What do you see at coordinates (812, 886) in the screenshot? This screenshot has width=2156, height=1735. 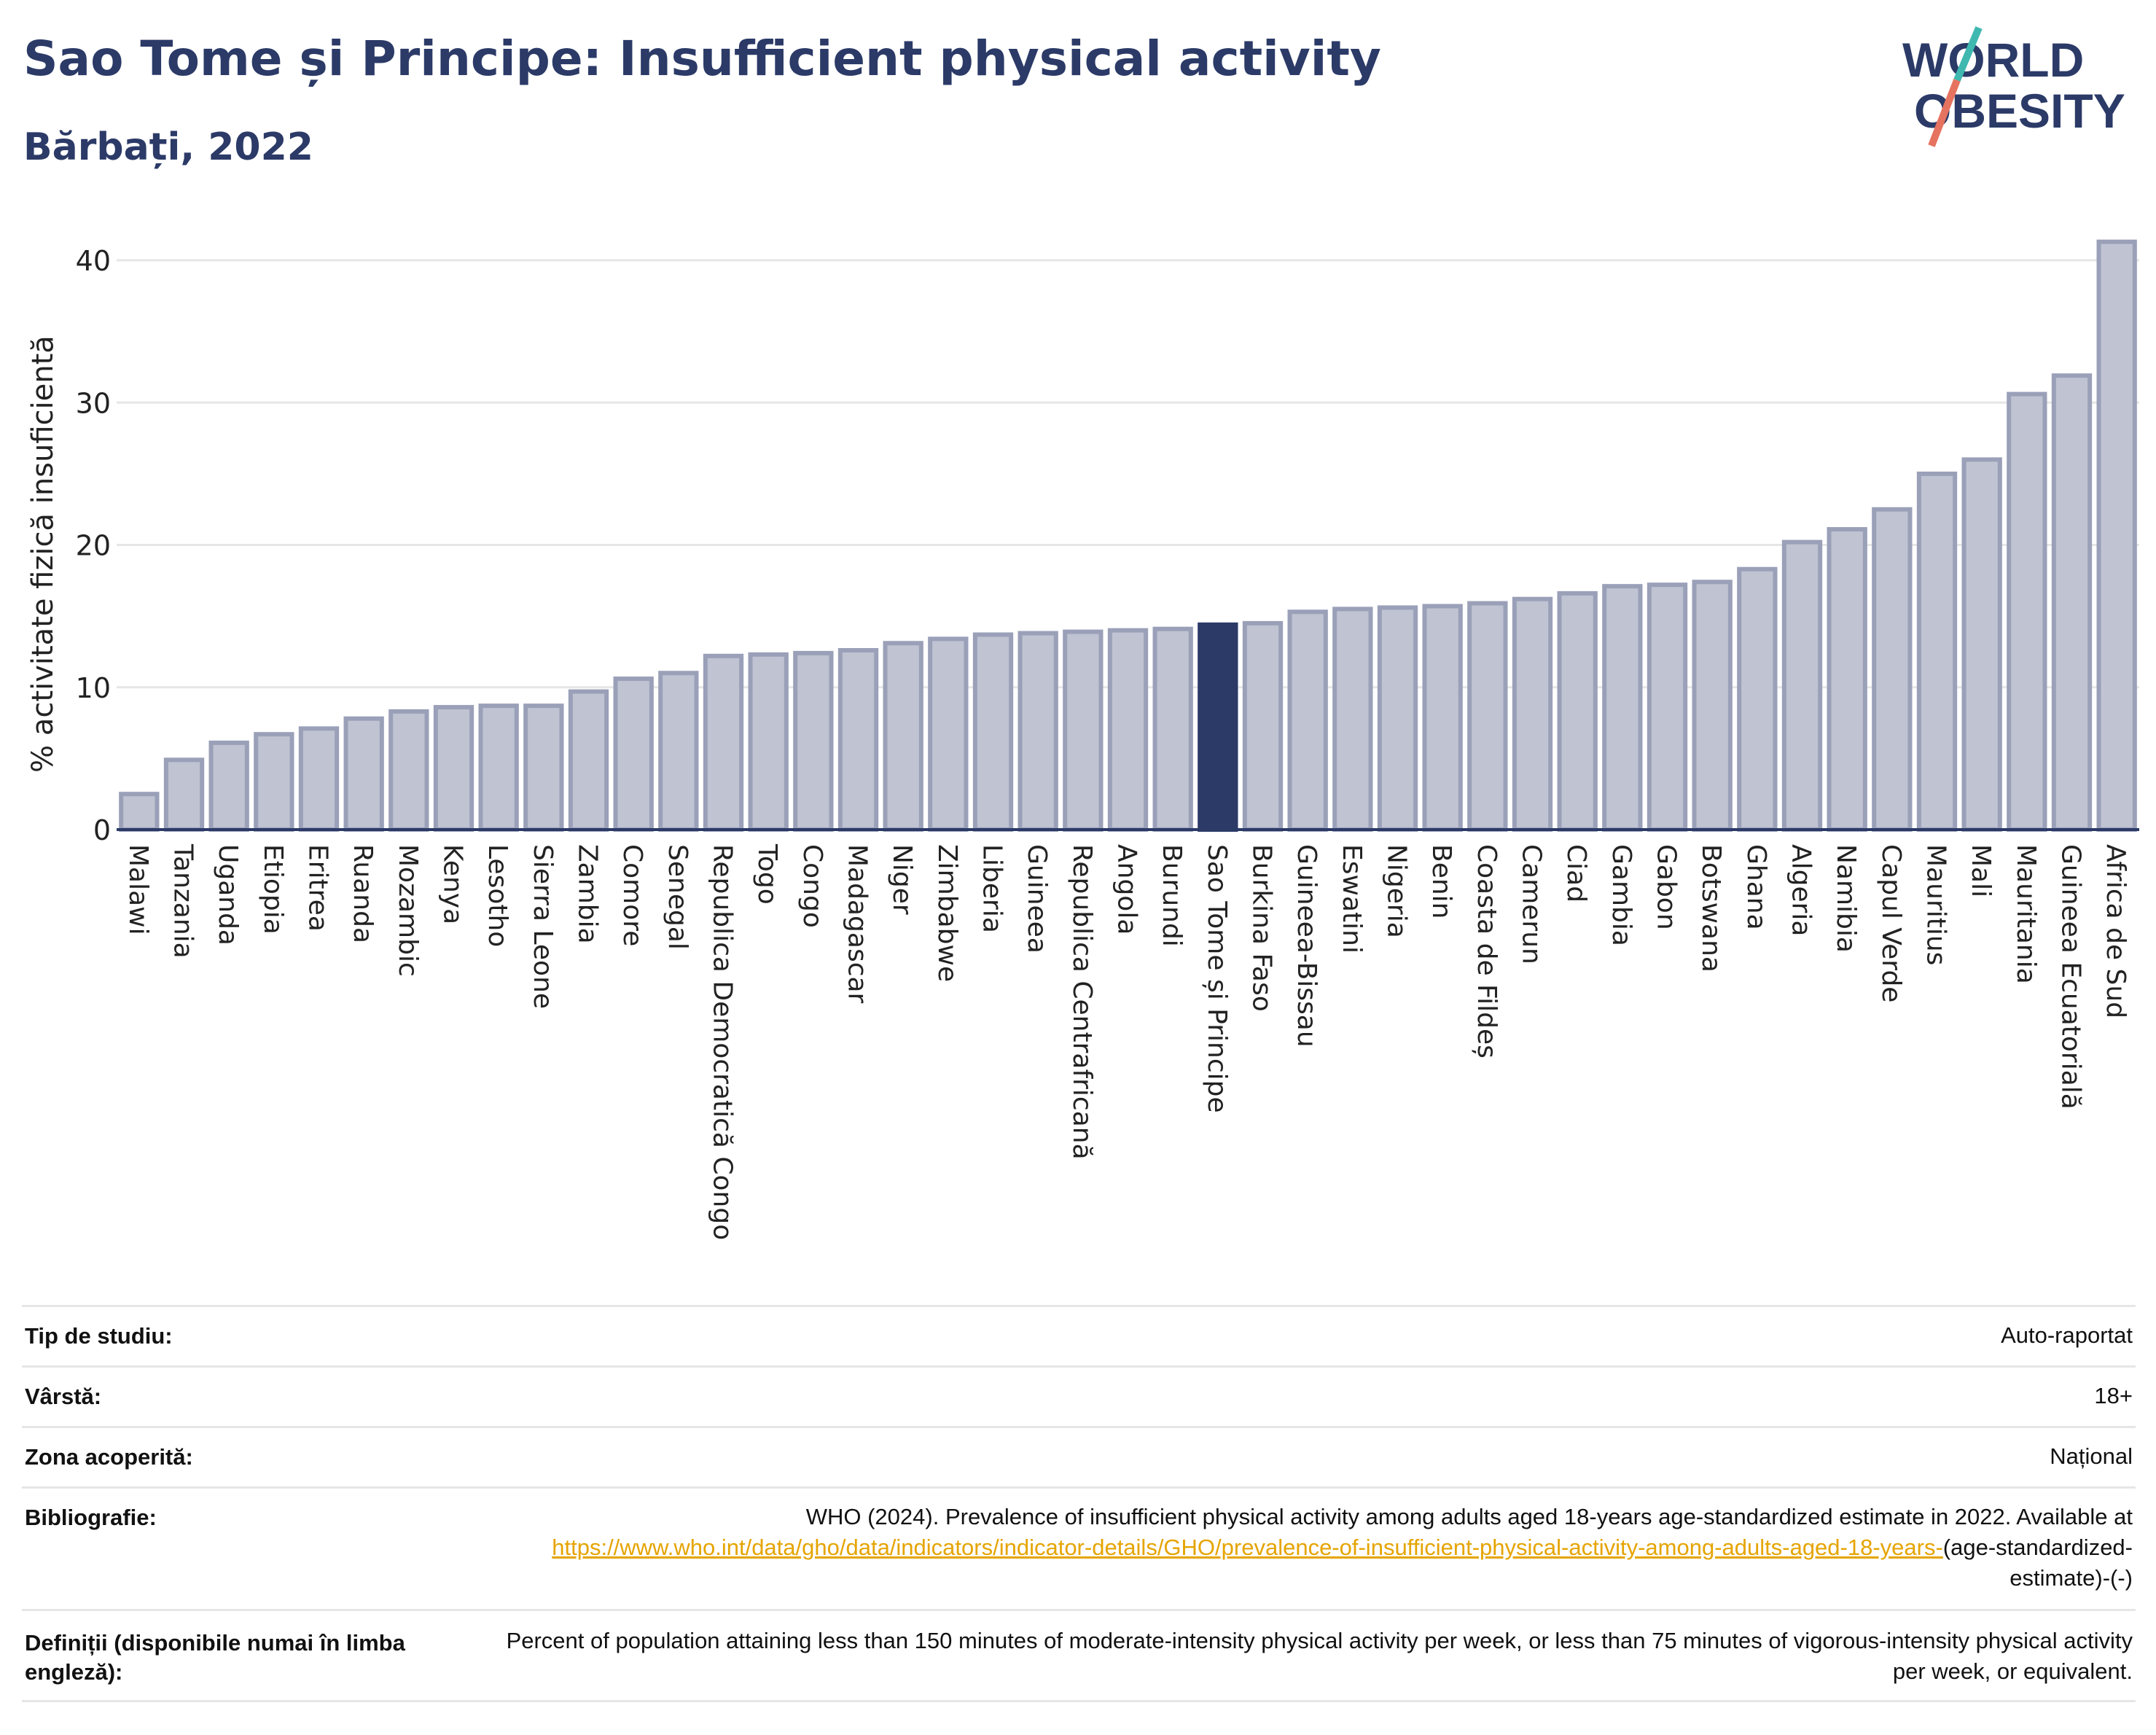 I see `x-tick-label: Congo` at bounding box center [812, 886].